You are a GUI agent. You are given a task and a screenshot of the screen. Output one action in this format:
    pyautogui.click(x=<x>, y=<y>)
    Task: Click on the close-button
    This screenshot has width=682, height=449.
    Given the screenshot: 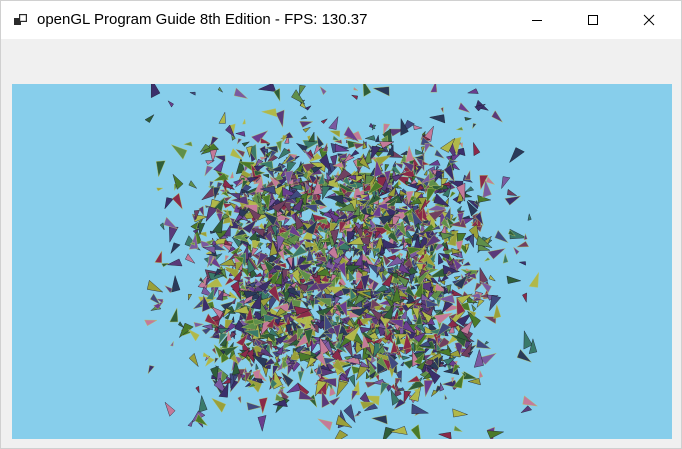 What is the action you would take?
    pyautogui.click(x=649, y=20)
    